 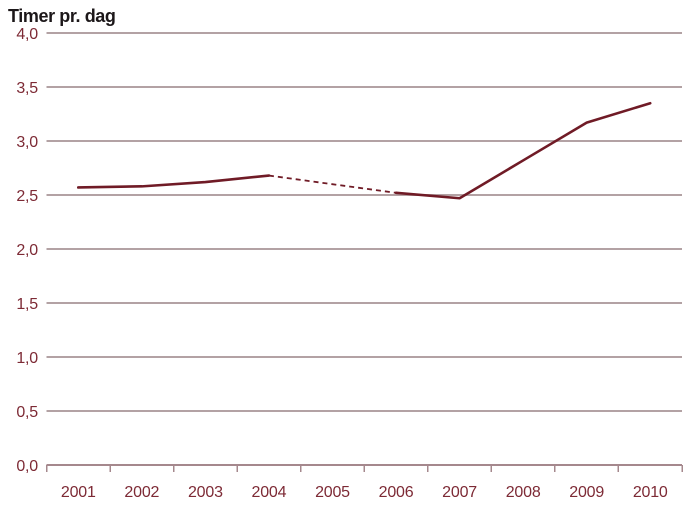 What do you see at coordinates (141, 492) in the screenshot?
I see `x-tick-label: 2002` at bounding box center [141, 492].